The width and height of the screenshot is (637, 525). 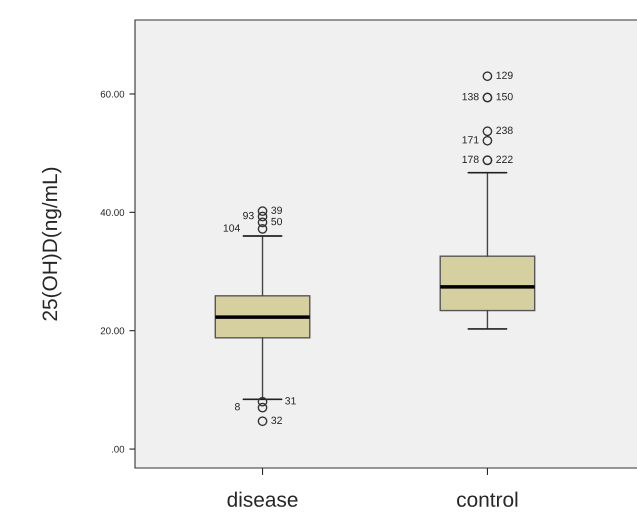 I want to click on y-tick-label: 20.00, so click(x=112, y=330).